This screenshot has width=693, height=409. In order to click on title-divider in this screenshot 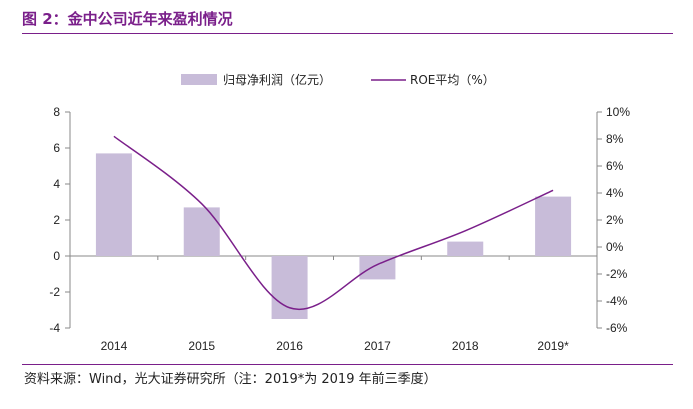, I will do `click(347, 33)`.